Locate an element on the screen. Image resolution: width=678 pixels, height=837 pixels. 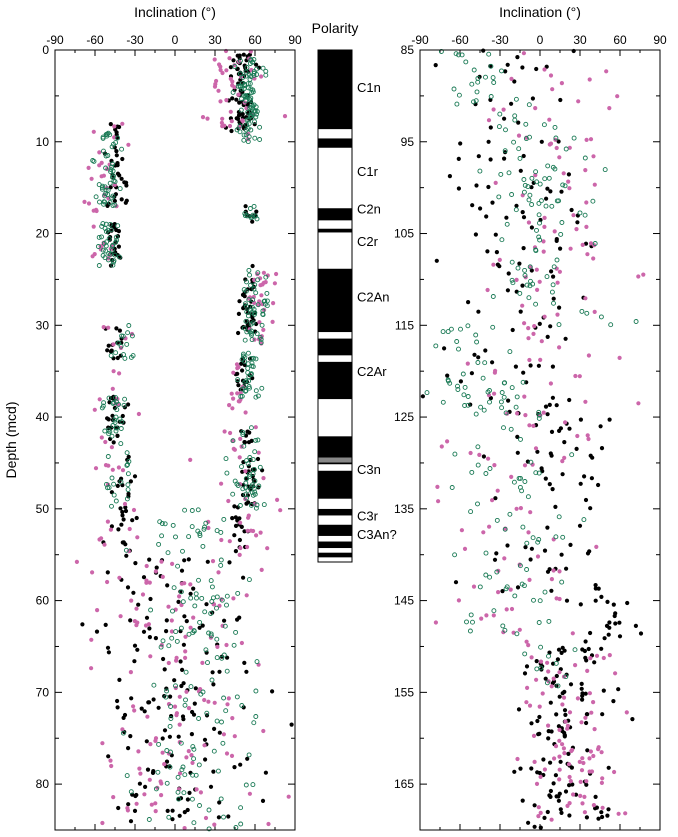
chron-label: C2r is located at coordinates (368, 241).